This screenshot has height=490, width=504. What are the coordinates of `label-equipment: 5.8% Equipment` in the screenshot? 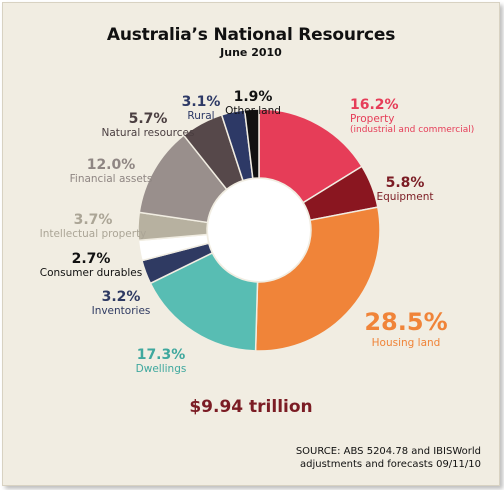 It's located at (405, 189).